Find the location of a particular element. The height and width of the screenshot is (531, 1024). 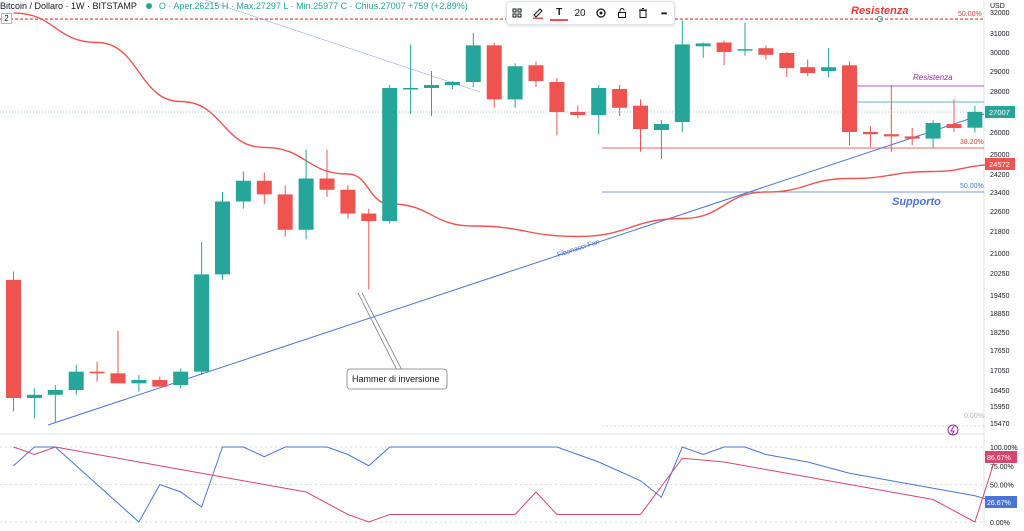

fib-50-label: 50.00% is located at coordinates (972, 186).